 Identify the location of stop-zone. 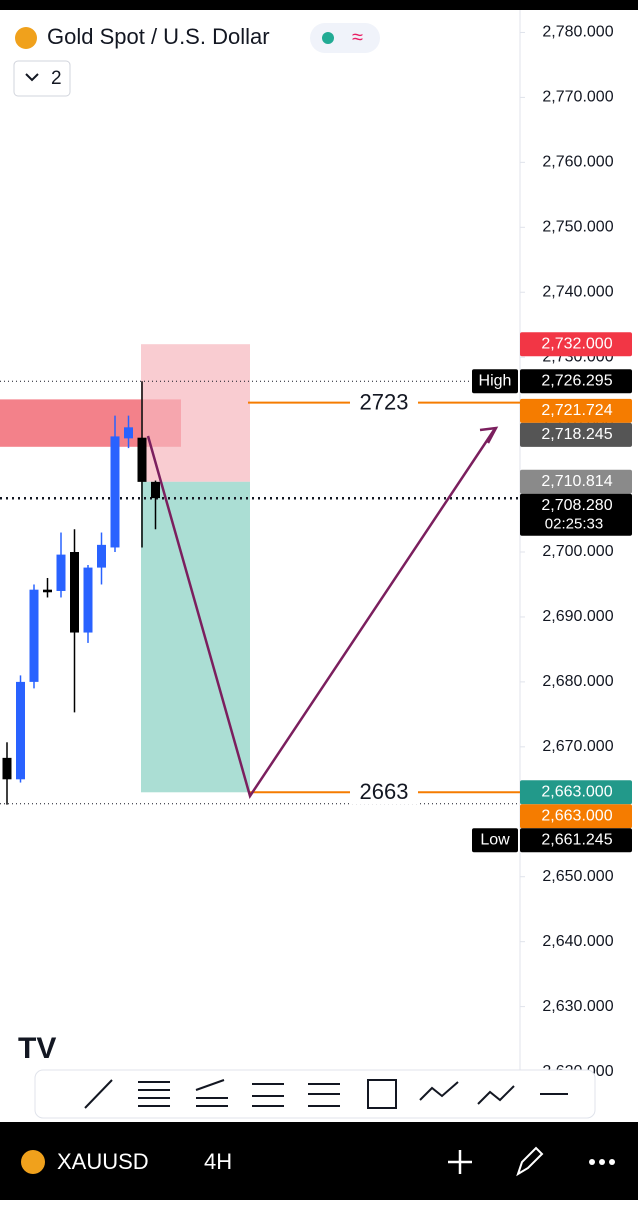
(195, 413).